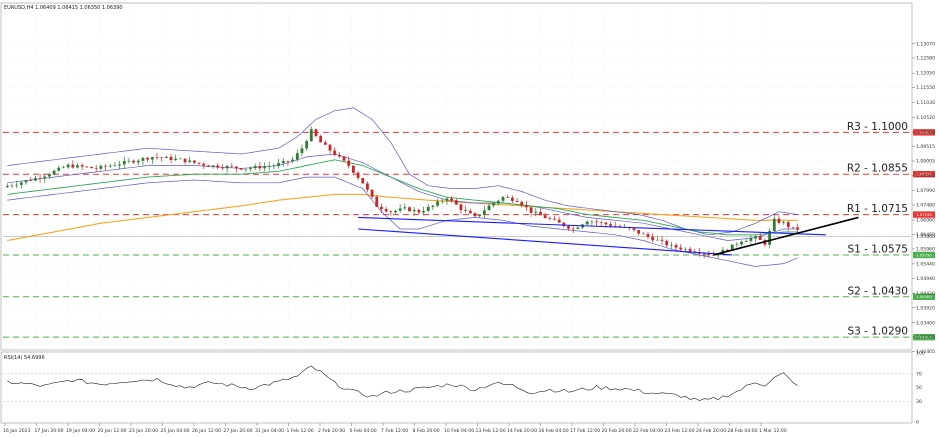  What do you see at coordinates (394, 431) in the screenshot?
I see `time-tick-label: 7 Feb 12:00` at bounding box center [394, 431].